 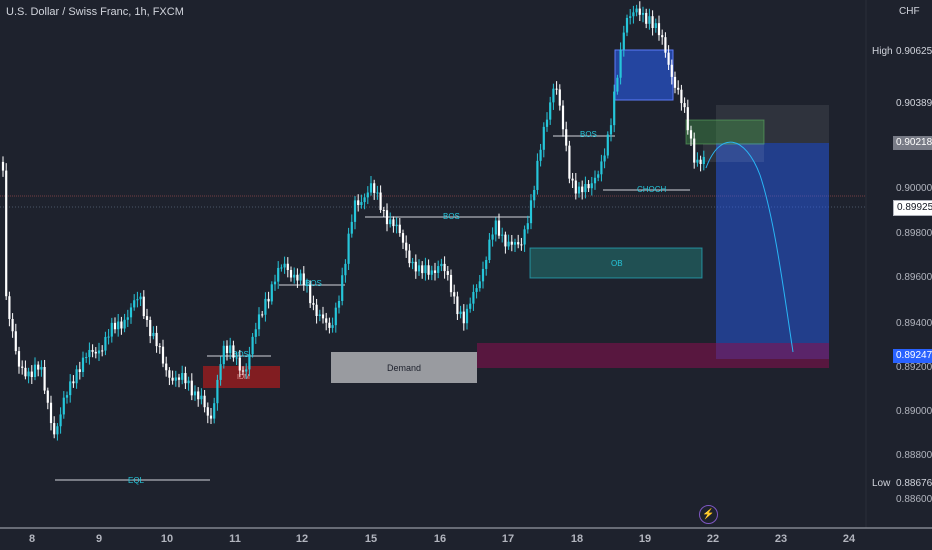 What do you see at coordinates (881, 484) in the screenshot?
I see `low-label: Low` at bounding box center [881, 484].